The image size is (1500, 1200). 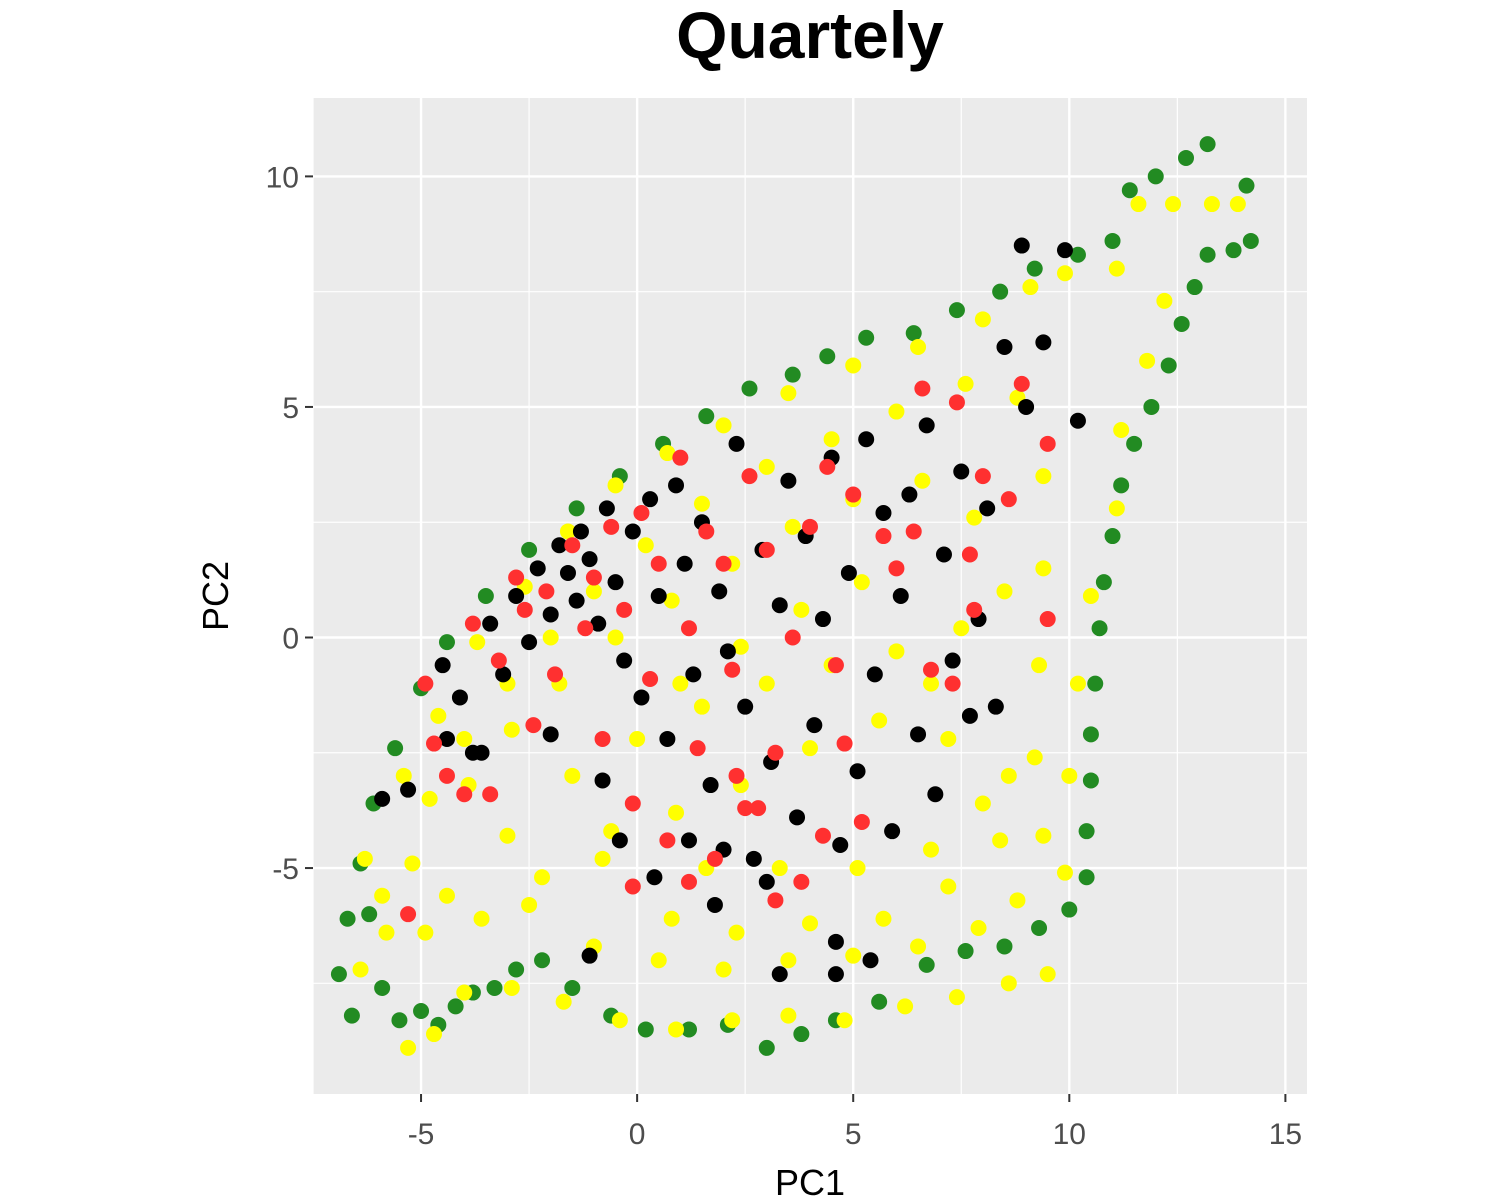 I want to click on x-tick-label: 5, so click(x=853, y=1134).